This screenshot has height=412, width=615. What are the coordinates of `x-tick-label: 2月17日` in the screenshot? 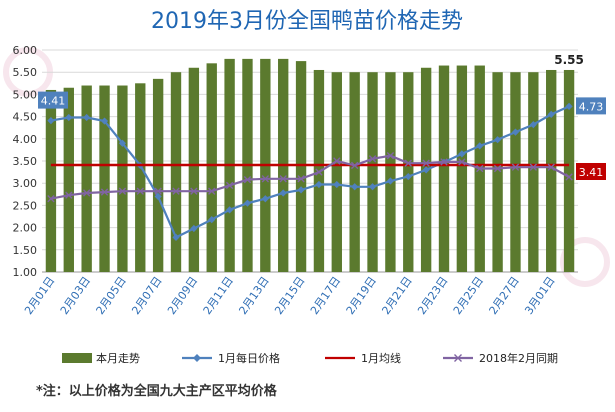 It's located at (325, 295).